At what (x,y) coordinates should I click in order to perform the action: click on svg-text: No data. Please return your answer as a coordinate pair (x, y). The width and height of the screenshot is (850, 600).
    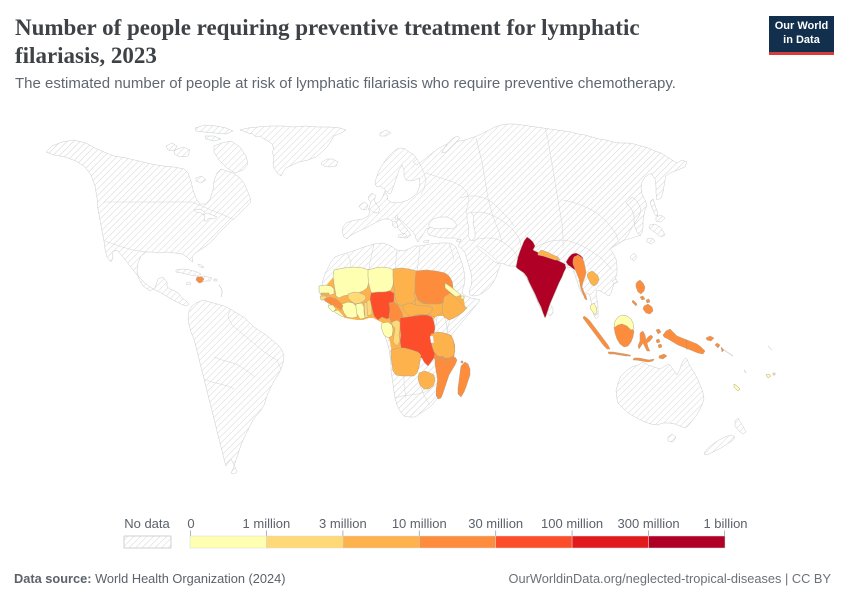
    Looking at the image, I should click on (147, 523).